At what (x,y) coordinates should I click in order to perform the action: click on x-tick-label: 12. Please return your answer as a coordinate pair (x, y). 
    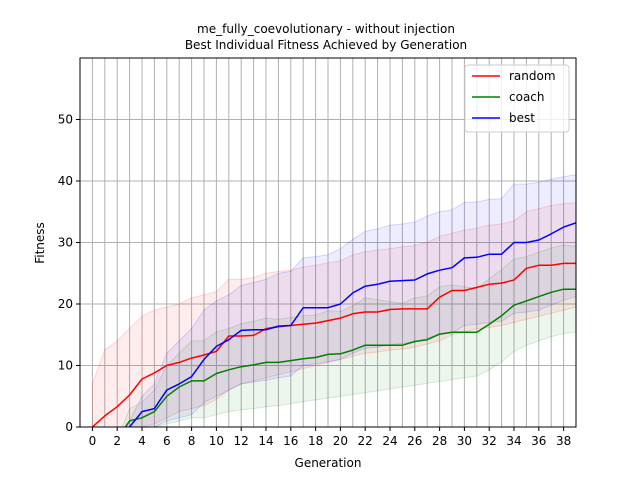
    Looking at the image, I should click on (241, 441).